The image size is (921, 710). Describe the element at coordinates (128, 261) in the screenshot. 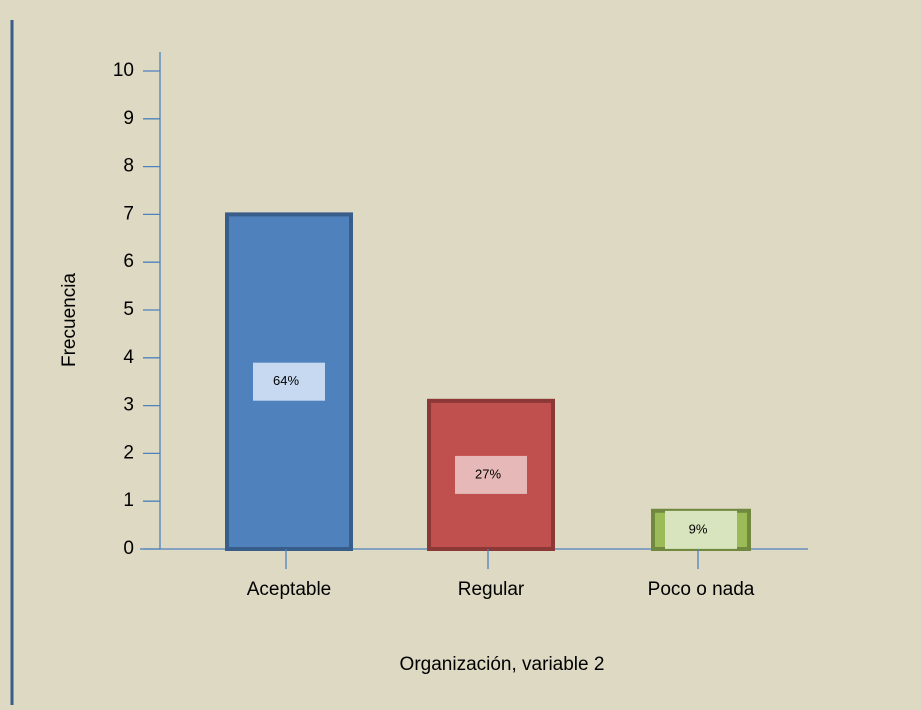

I see `y-tick-label: 6` at that location.